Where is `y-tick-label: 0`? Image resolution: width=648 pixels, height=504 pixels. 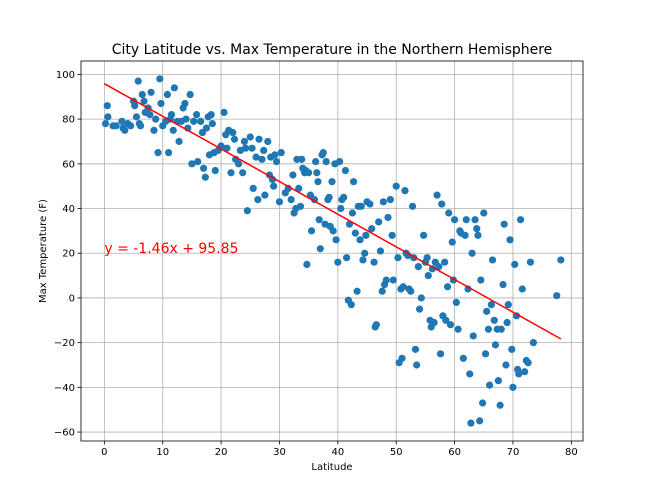 y-tick-label: 0 is located at coordinates (72, 298).